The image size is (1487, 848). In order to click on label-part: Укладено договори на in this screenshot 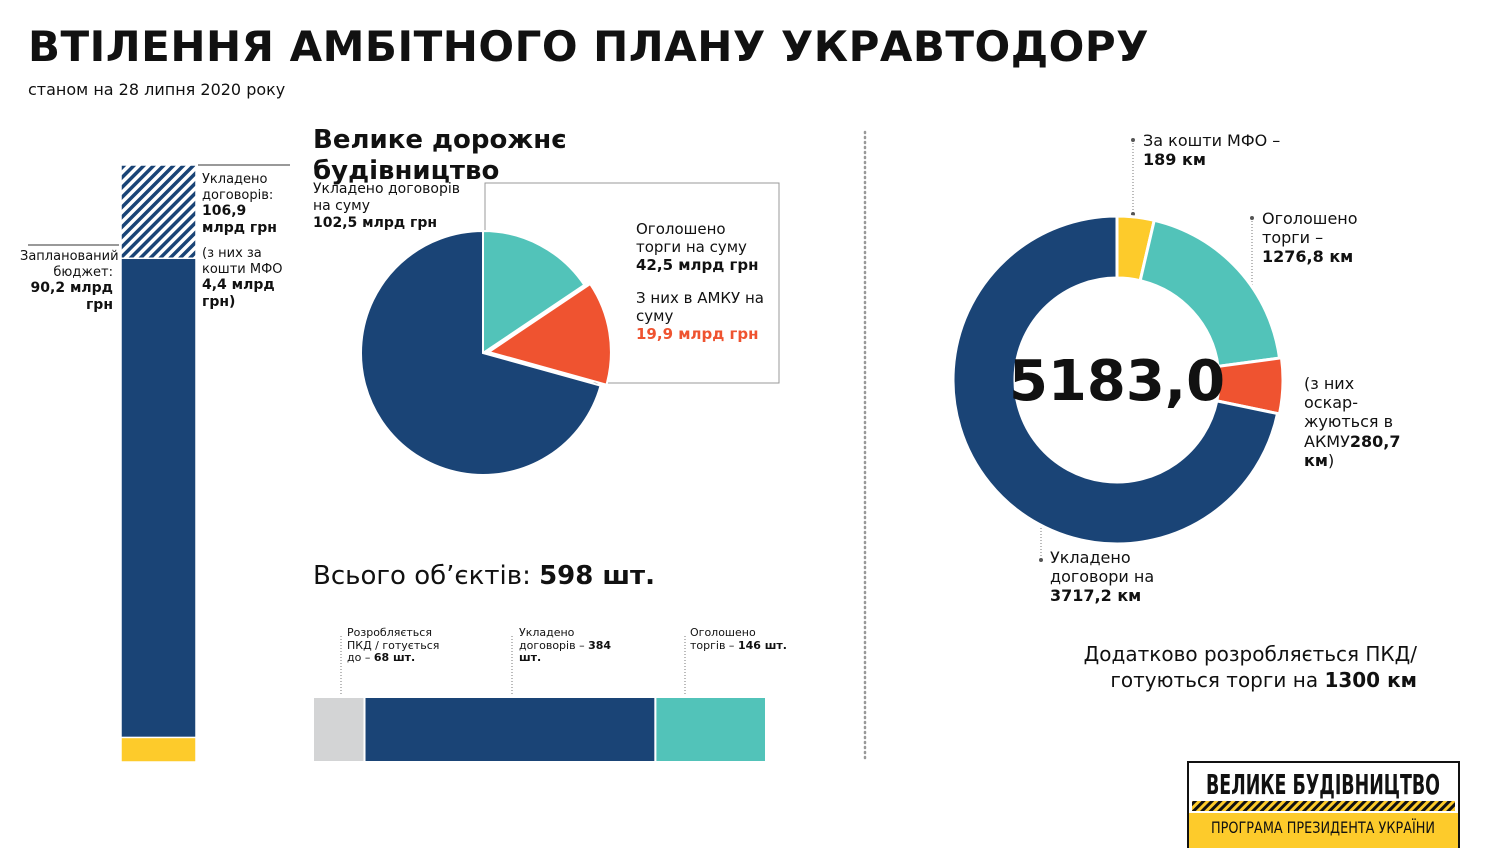, I will do `click(1102, 567)`.